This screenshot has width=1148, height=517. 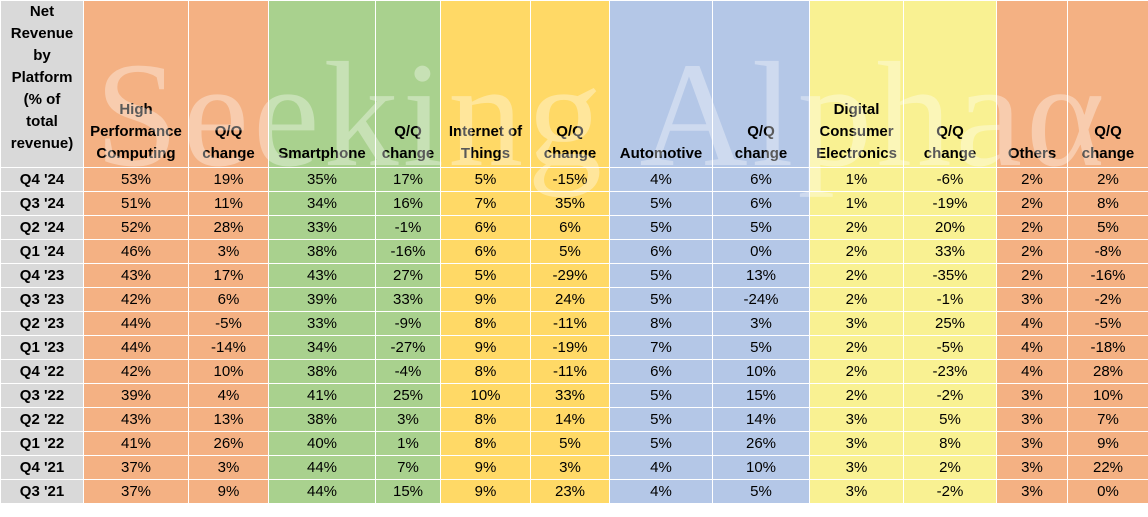 What do you see at coordinates (42, 12) in the screenshot?
I see `header-period-line: Net` at bounding box center [42, 12].